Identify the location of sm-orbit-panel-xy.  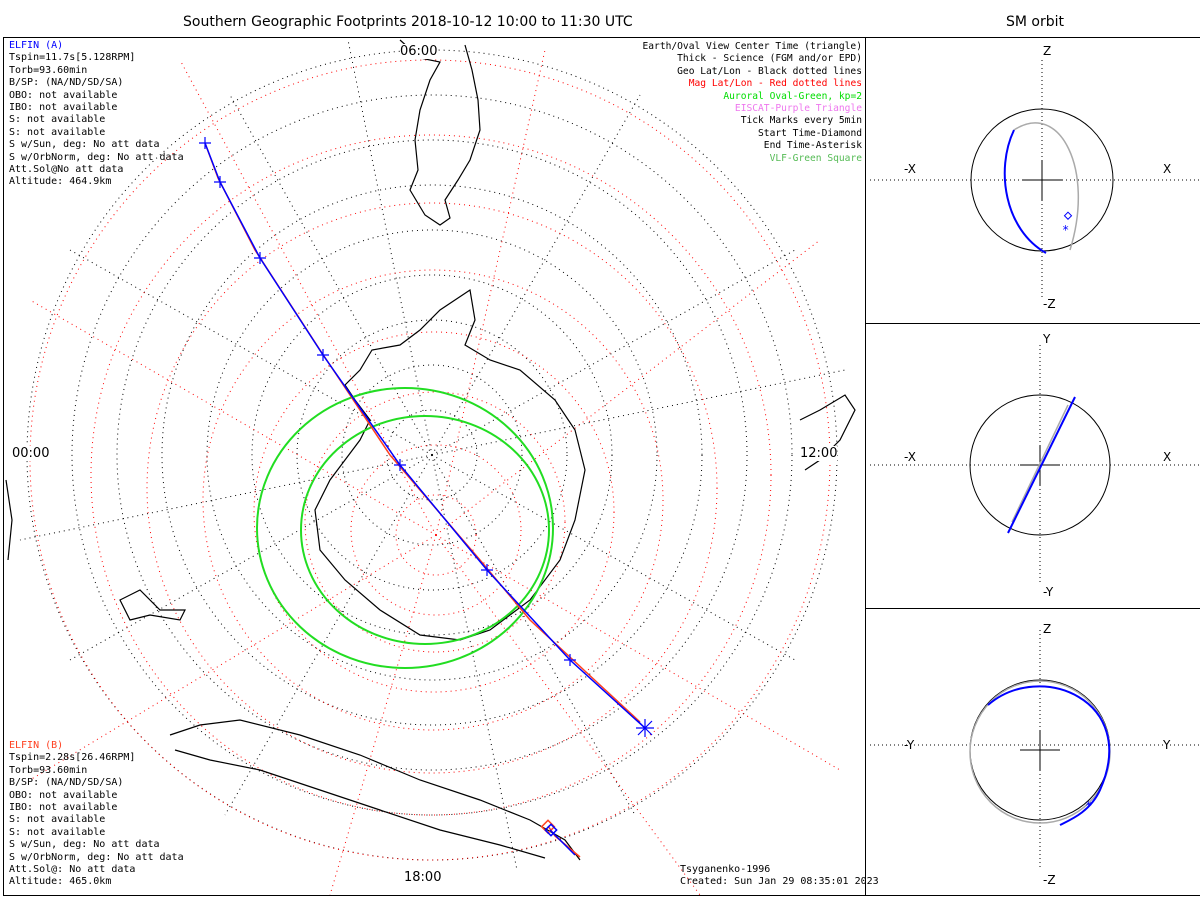
(1035, 465).